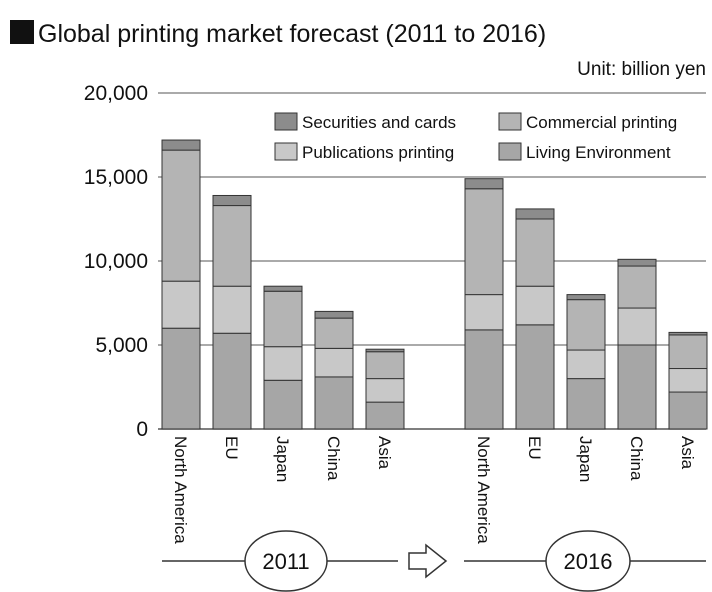  What do you see at coordinates (116, 93) in the screenshot?
I see `y-tick-label: 20,000` at bounding box center [116, 93].